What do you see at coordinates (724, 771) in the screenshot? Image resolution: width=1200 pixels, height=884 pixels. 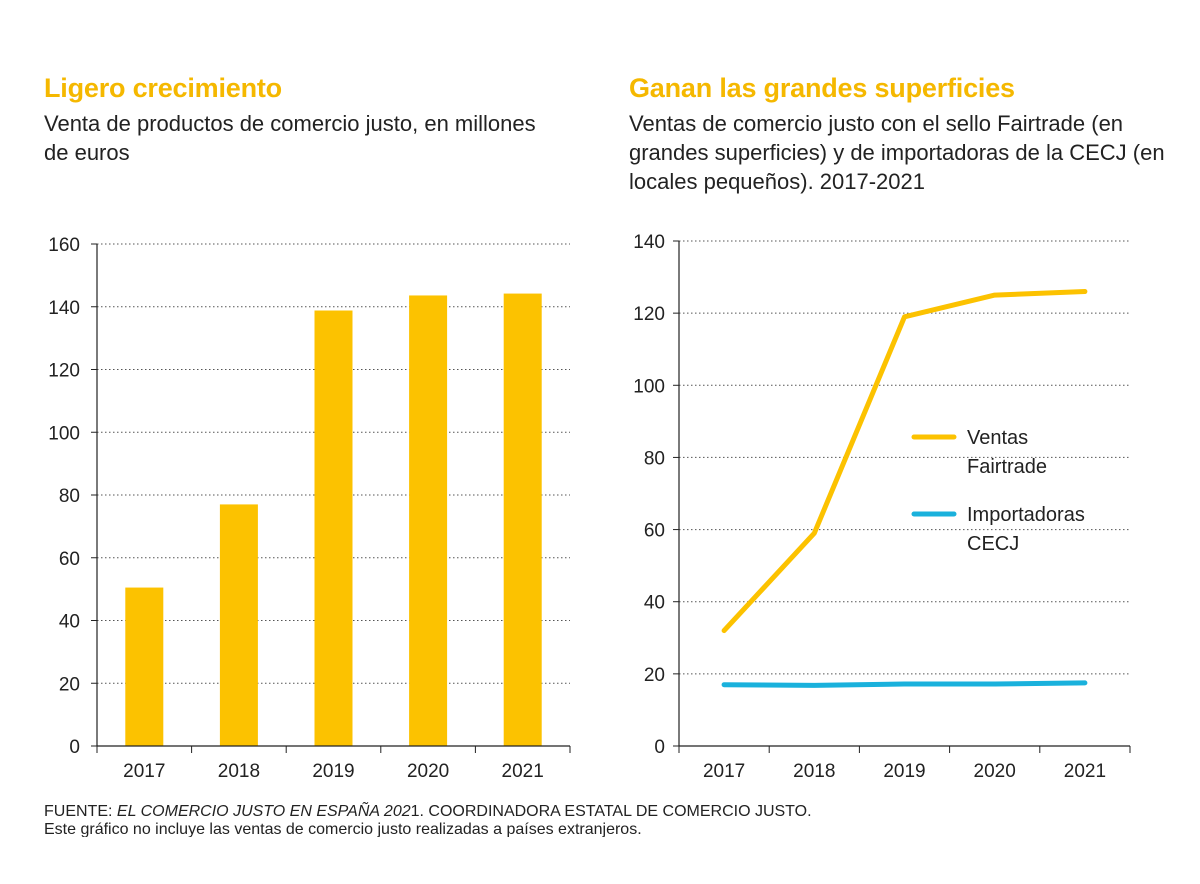 I see `line-x-tick-label: 2017` at bounding box center [724, 771].